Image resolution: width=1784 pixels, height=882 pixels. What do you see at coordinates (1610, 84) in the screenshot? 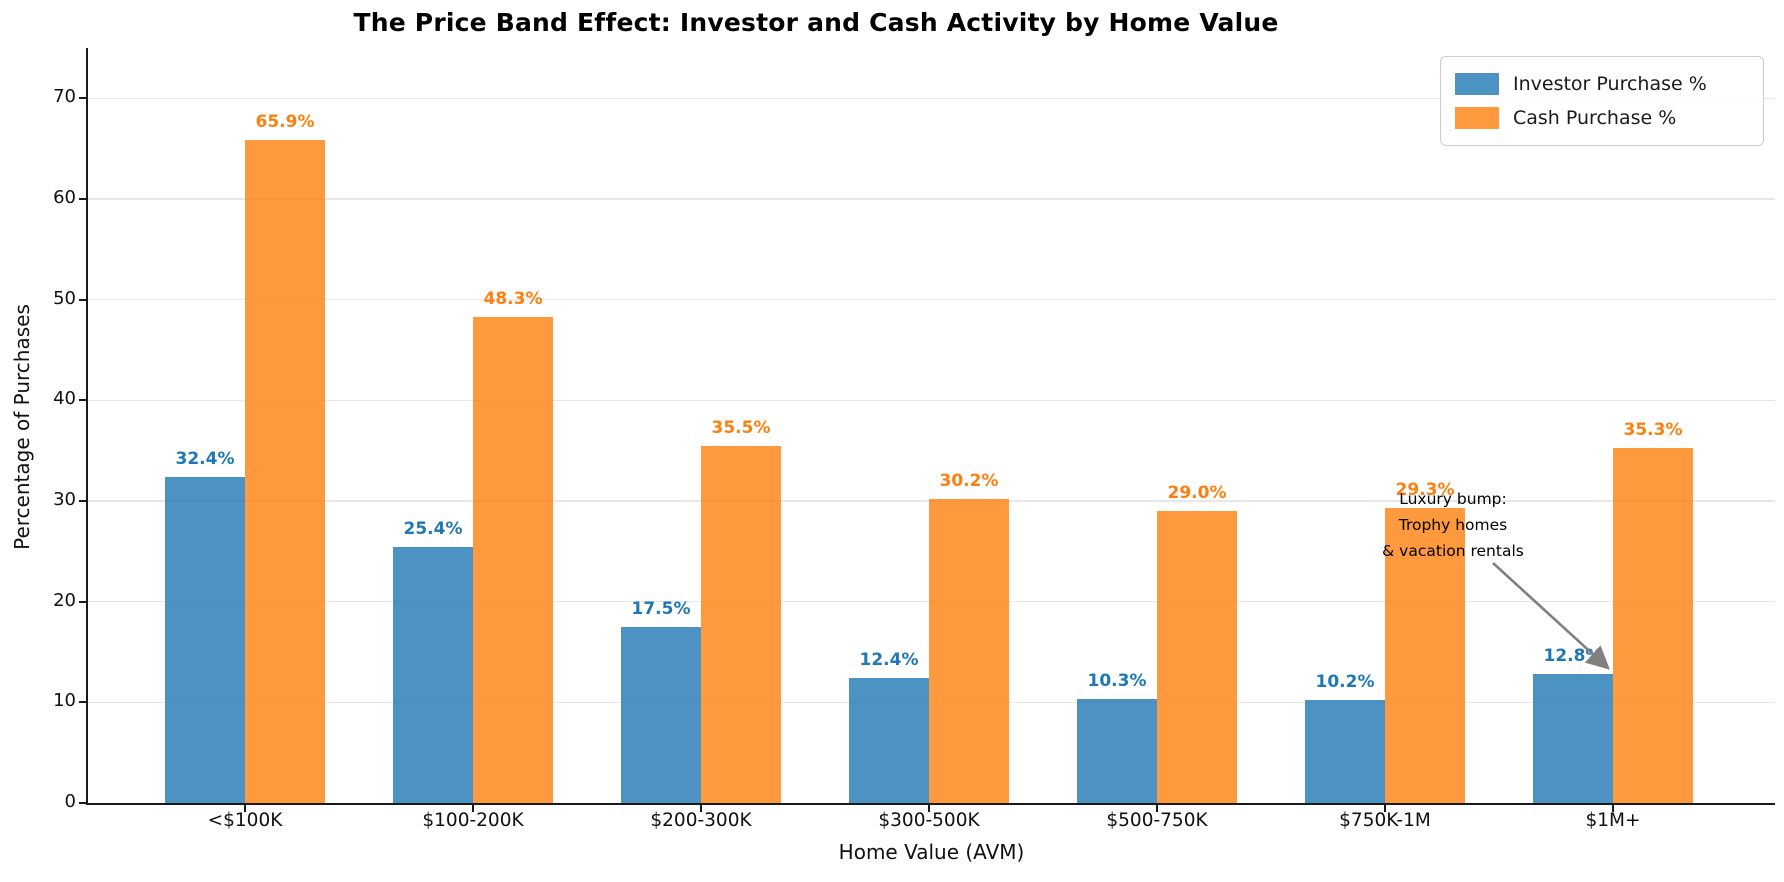
I see `legend-item-label: Investor Purchase %` at bounding box center [1610, 84].